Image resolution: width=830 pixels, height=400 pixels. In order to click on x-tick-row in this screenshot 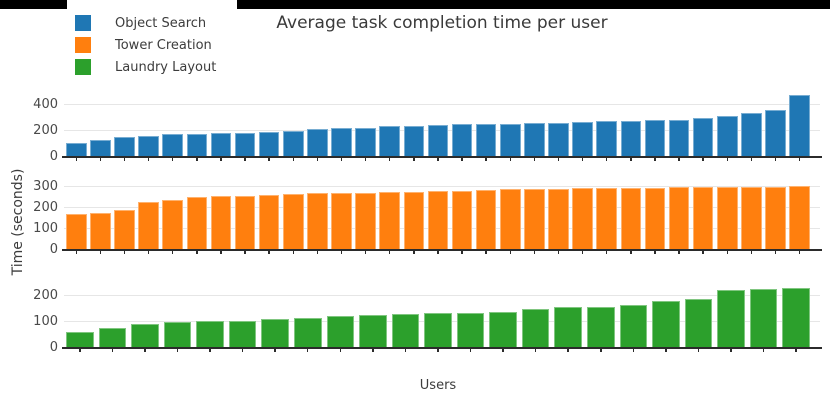, I will do `click(438, 160)`.